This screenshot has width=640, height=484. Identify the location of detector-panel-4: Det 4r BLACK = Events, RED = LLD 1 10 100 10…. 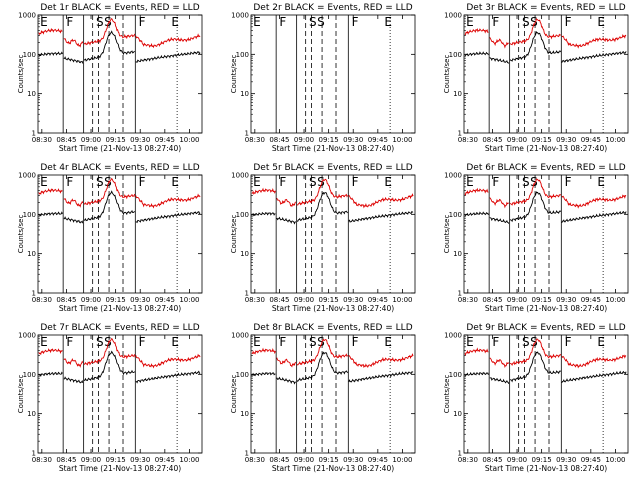
(106, 242).